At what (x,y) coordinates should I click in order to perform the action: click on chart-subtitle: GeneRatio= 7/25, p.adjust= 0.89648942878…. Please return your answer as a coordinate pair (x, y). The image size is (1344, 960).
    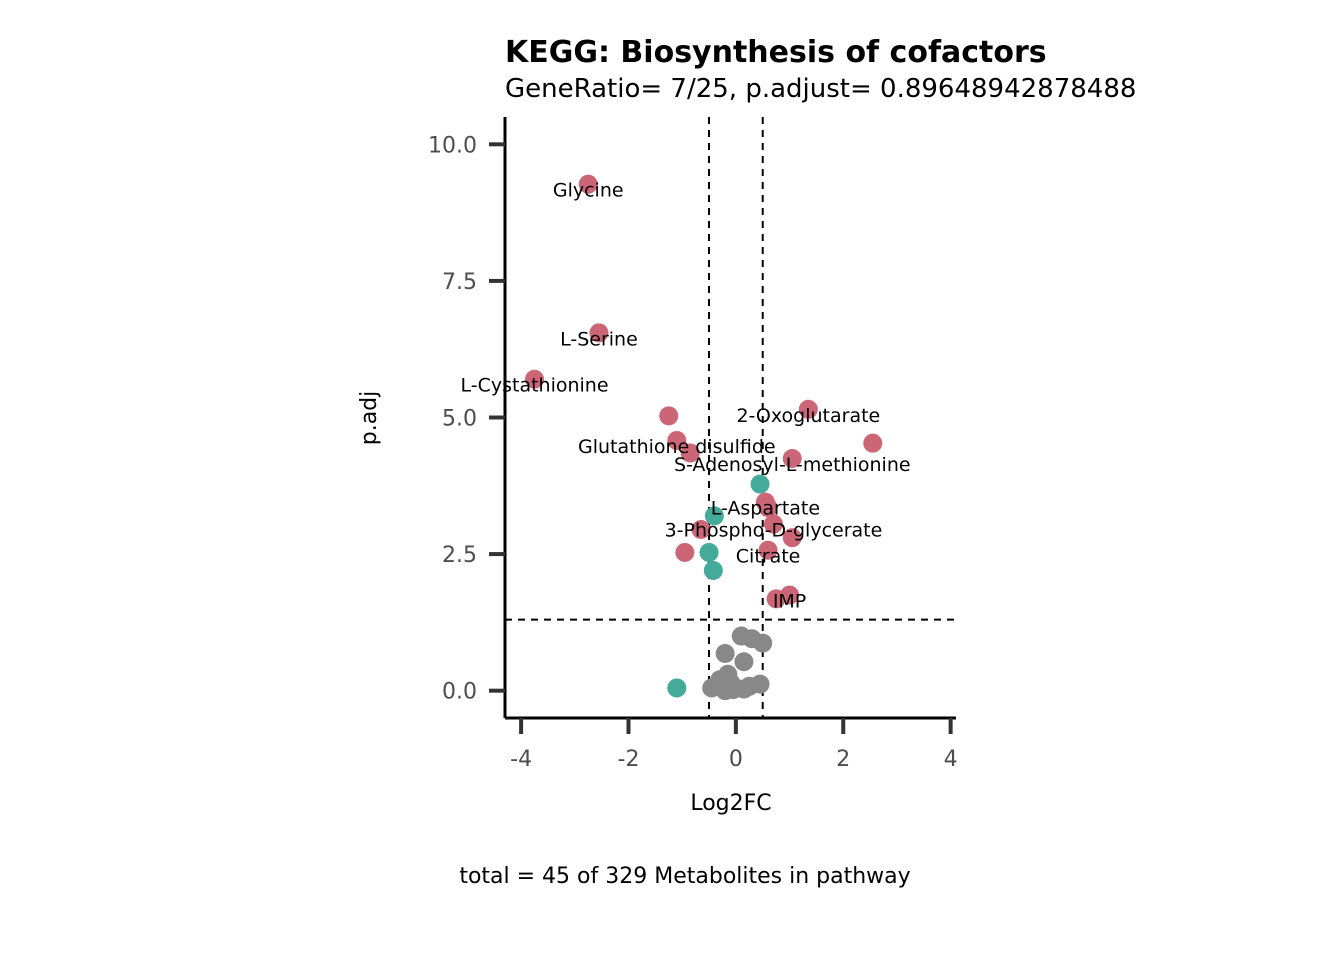
    Looking at the image, I should click on (820, 89).